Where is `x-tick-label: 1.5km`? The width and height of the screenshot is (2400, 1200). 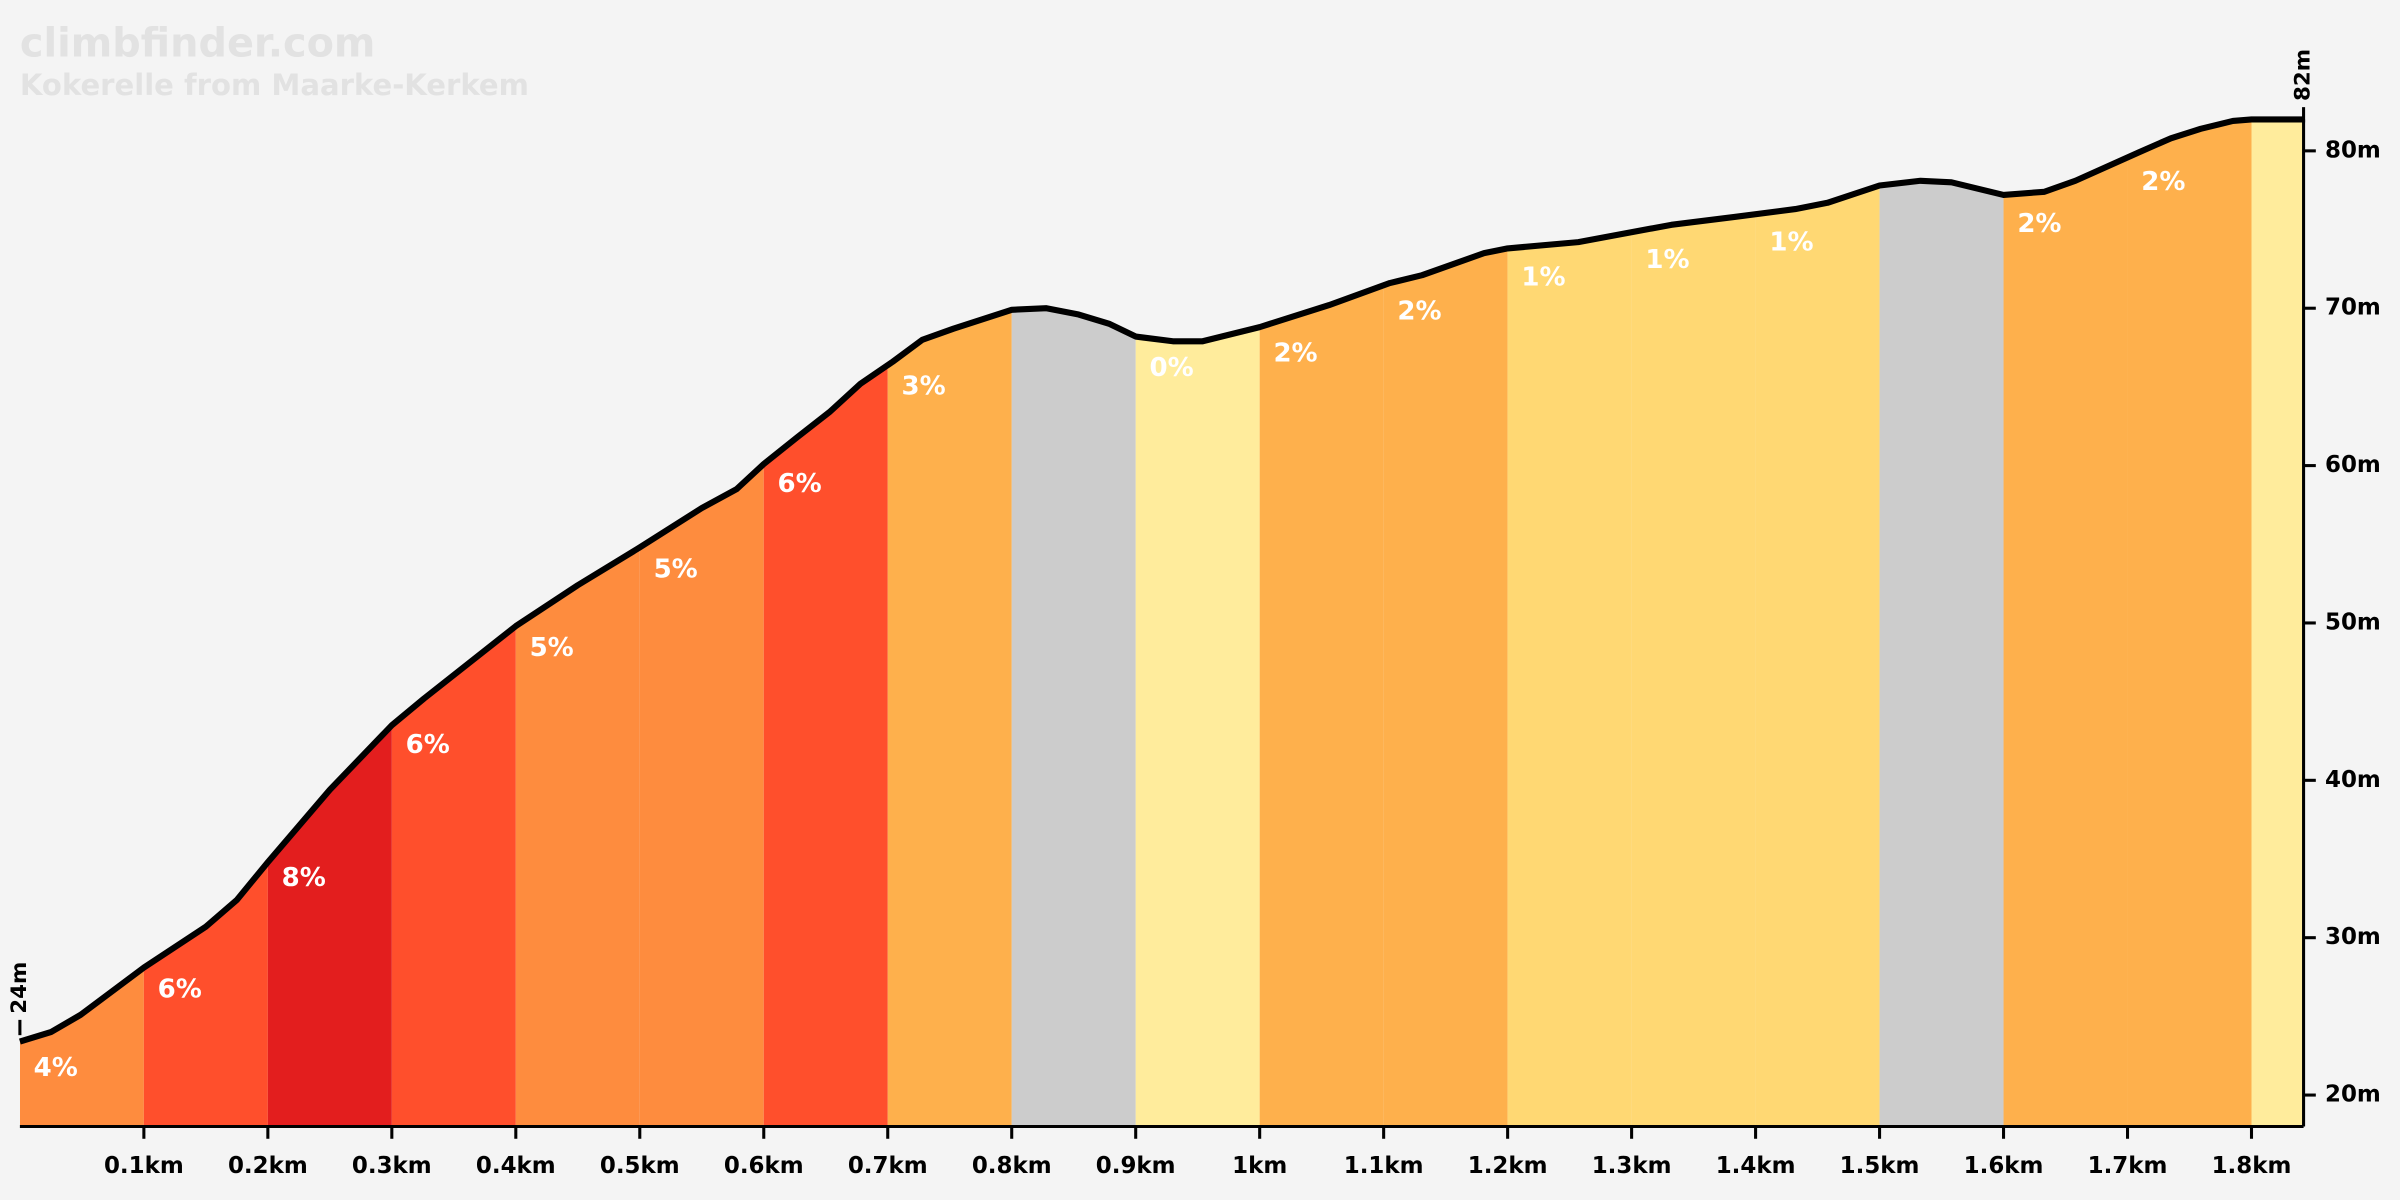 x-tick-label: 1.5km is located at coordinates (1880, 1166).